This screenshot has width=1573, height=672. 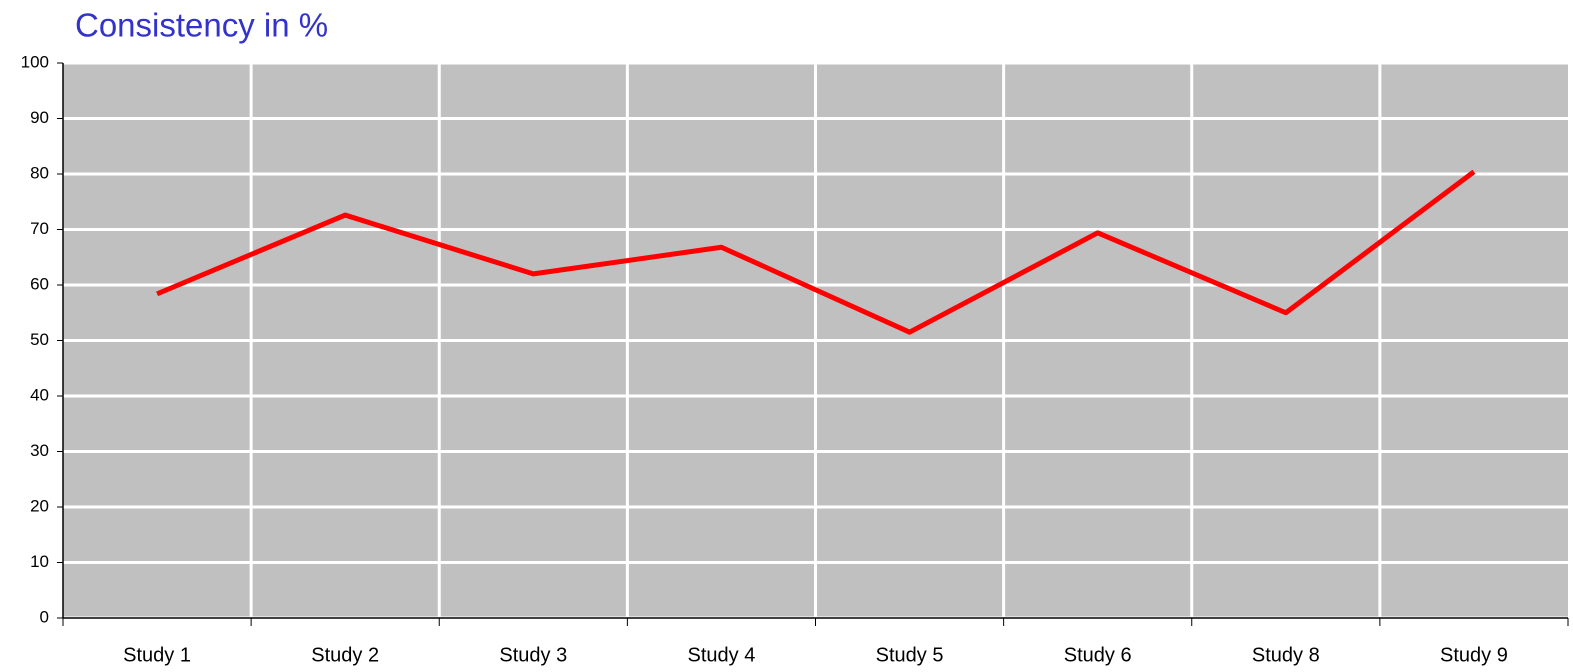 What do you see at coordinates (44, 616) in the screenshot?
I see `y-tick-label: 0` at bounding box center [44, 616].